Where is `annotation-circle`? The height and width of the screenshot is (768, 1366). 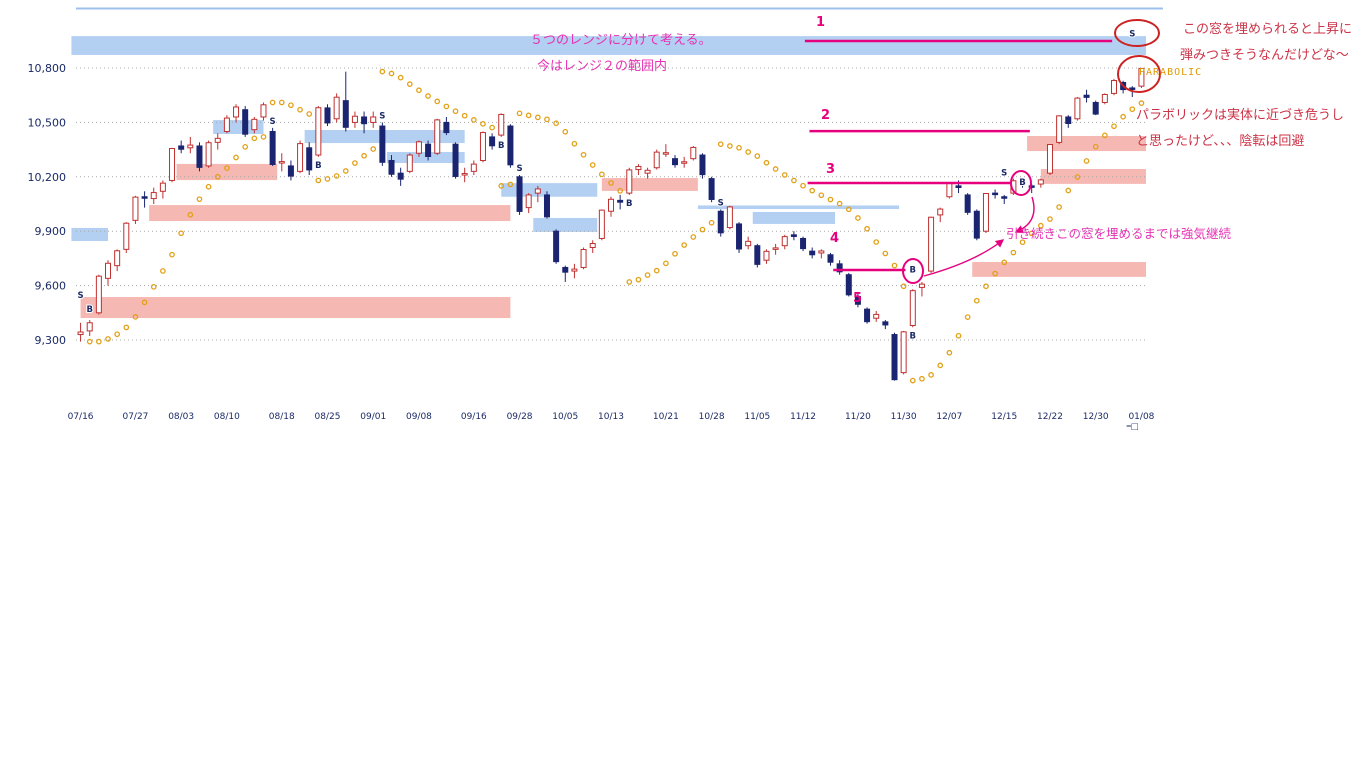 annotation-circle is located at coordinates (1139, 74).